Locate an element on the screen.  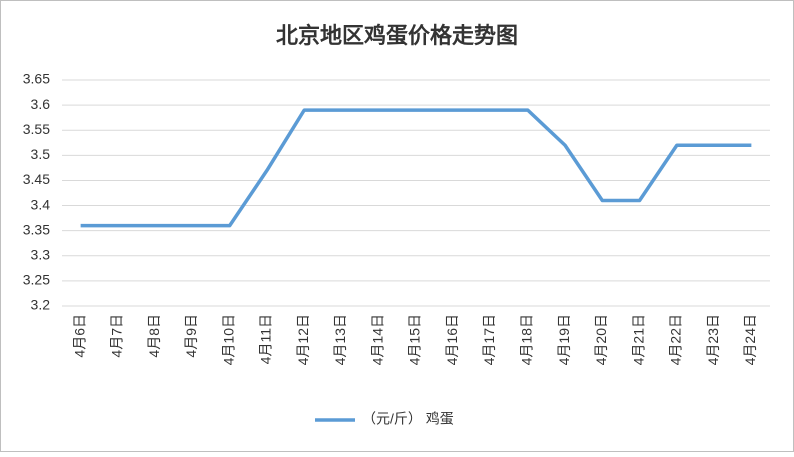
x-tick-label: 4月24日 is located at coordinates (750, 339).